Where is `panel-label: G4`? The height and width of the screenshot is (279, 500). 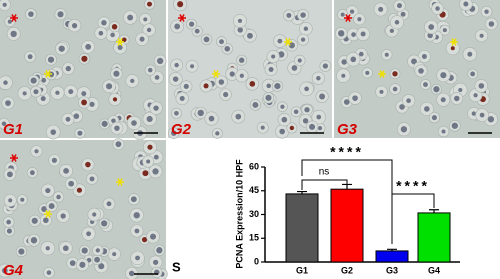 panel-label: G4 is located at coordinates (13, 270).